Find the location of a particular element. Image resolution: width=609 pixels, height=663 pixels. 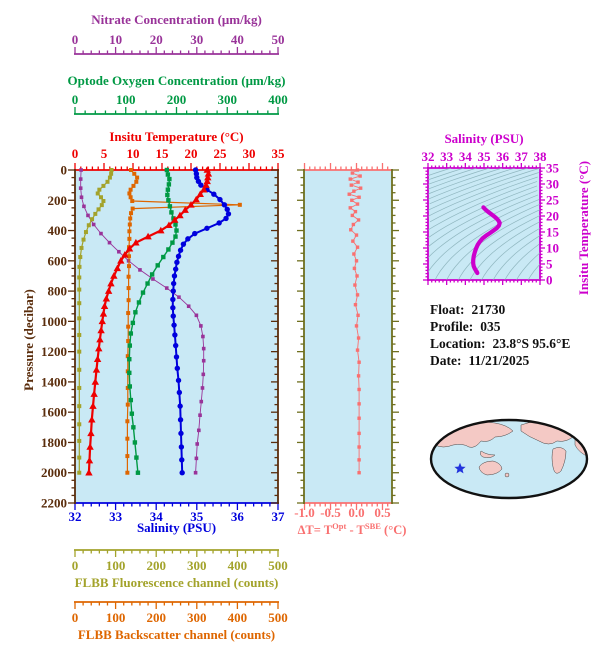

svg-text: 1600 is located at coordinates (54, 412).